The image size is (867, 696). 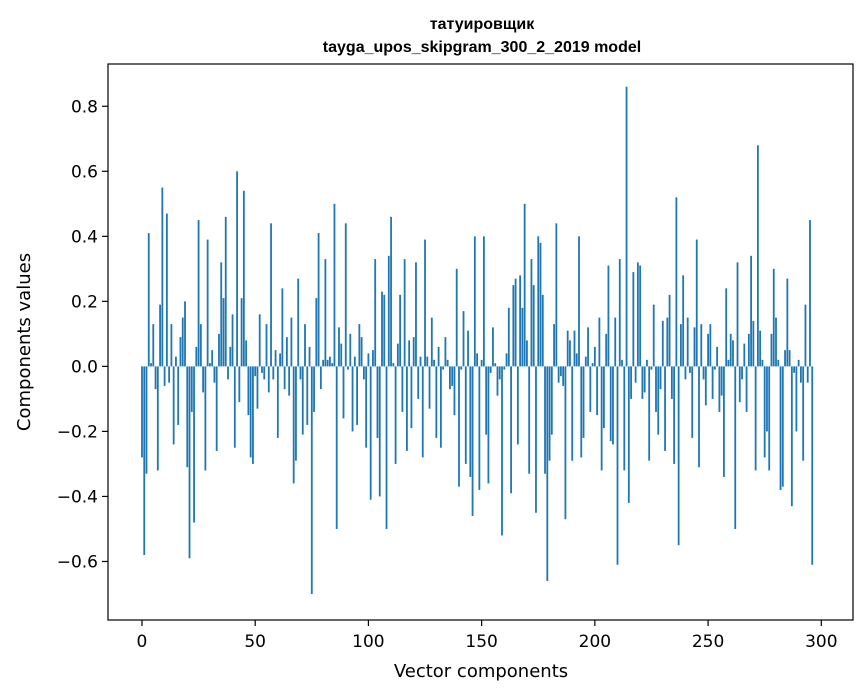 I want to click on y-tick-label: −0.6, so click(x=77, y=562).